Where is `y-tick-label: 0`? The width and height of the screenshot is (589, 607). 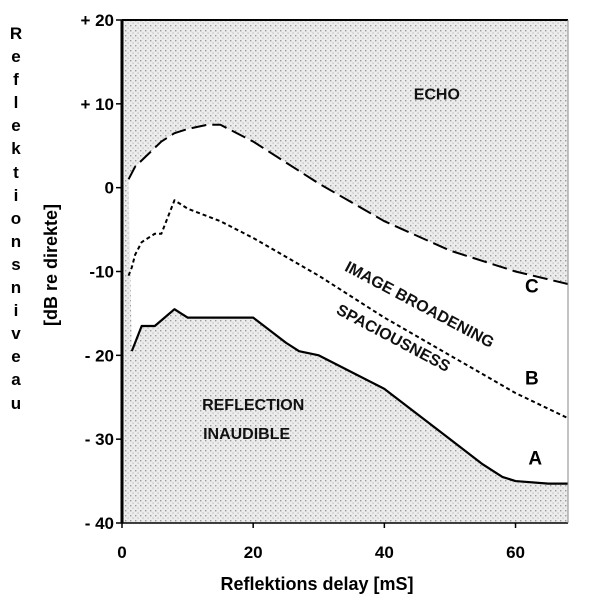 y-tick-label: 0 is located at coordinates (109, 188).